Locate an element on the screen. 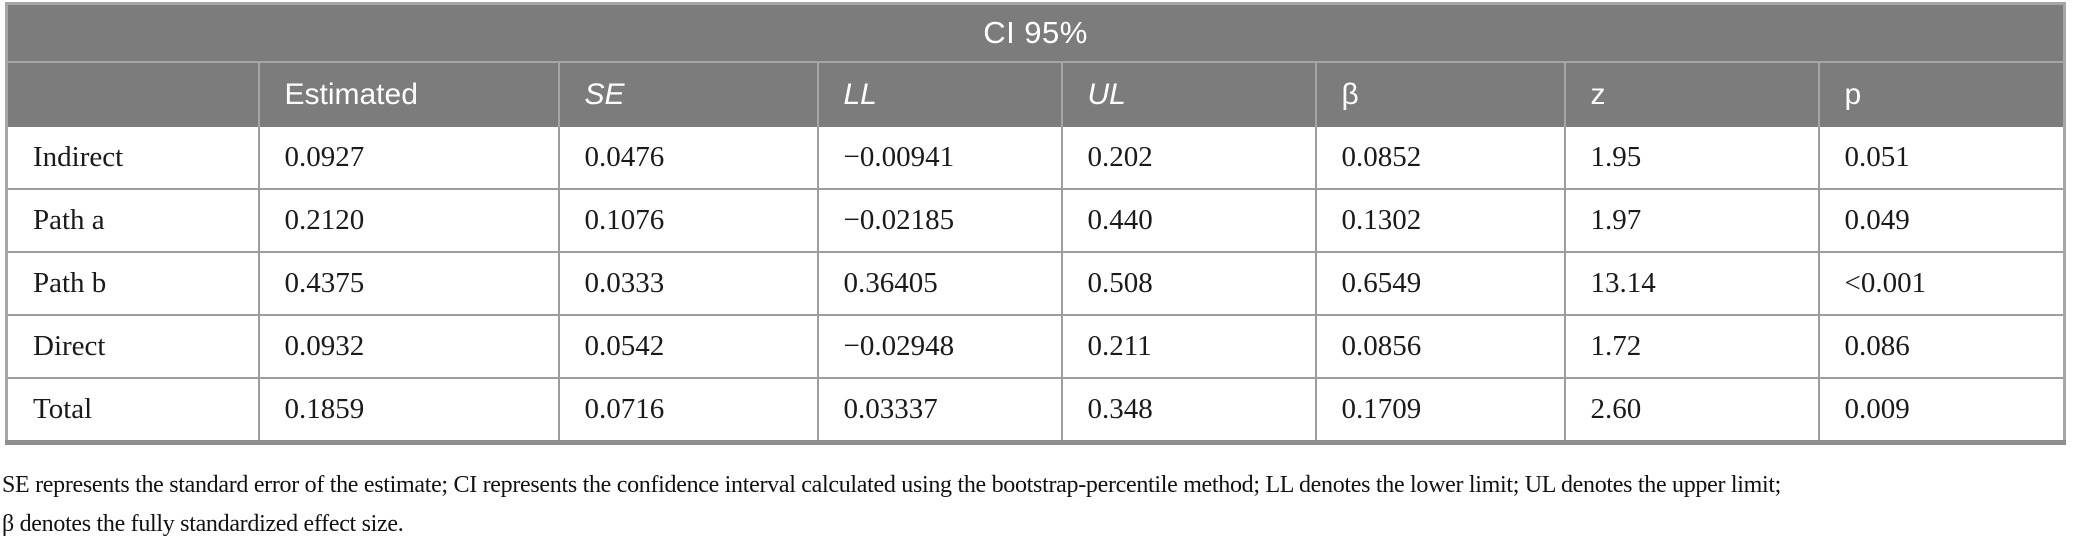 The width and height of the screenshot is (2074, 537). column-header-blank is located at coordinates (132, 94).